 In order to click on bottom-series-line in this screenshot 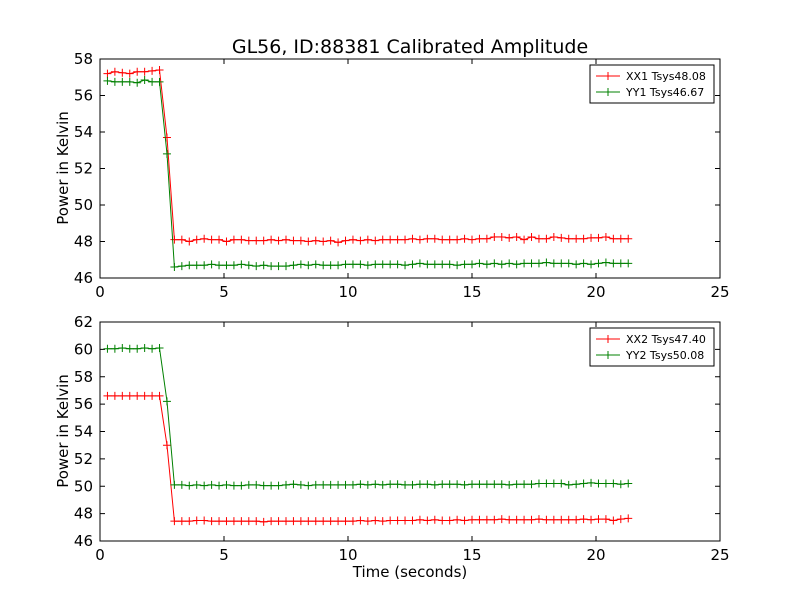, I will do `click(368, 459)`.